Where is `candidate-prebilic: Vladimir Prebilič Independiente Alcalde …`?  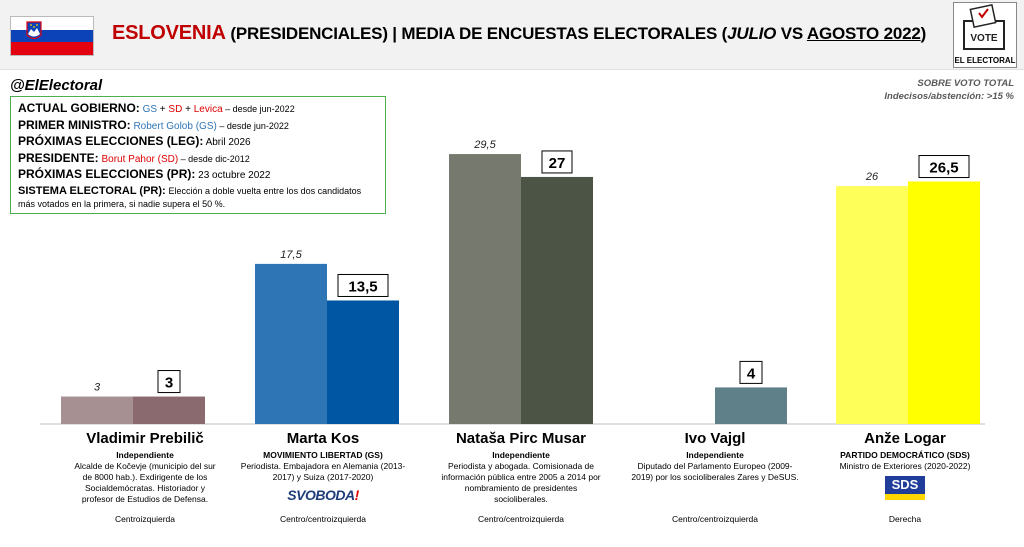 candidate-prebilic: Vladimir Prebilič Independiente Alcalde … is located at coordinates (145, 477).